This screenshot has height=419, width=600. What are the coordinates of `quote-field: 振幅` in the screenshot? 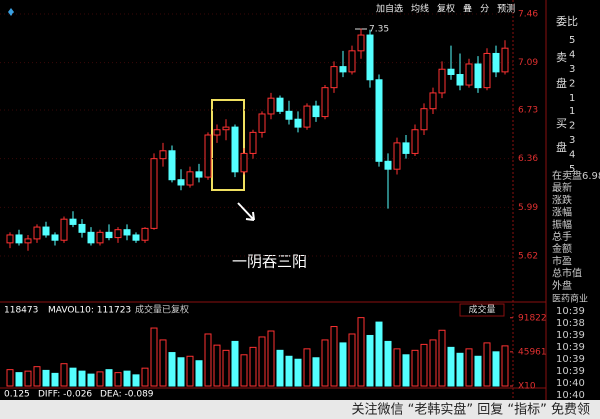 It's located at (562, 224).